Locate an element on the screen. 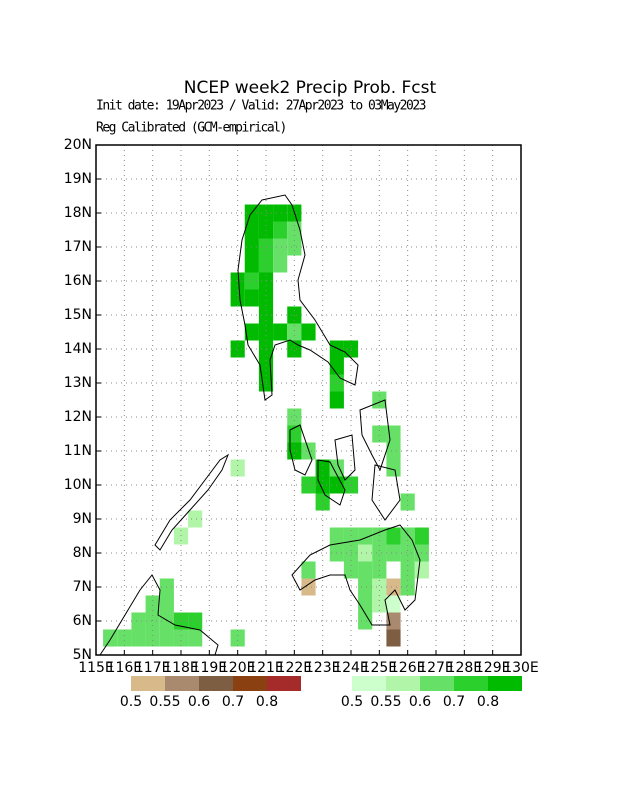 Image resolution: width=618 pixels, height=800 pixels. x-tick-label: 125E is located at coordinates (380, 668).